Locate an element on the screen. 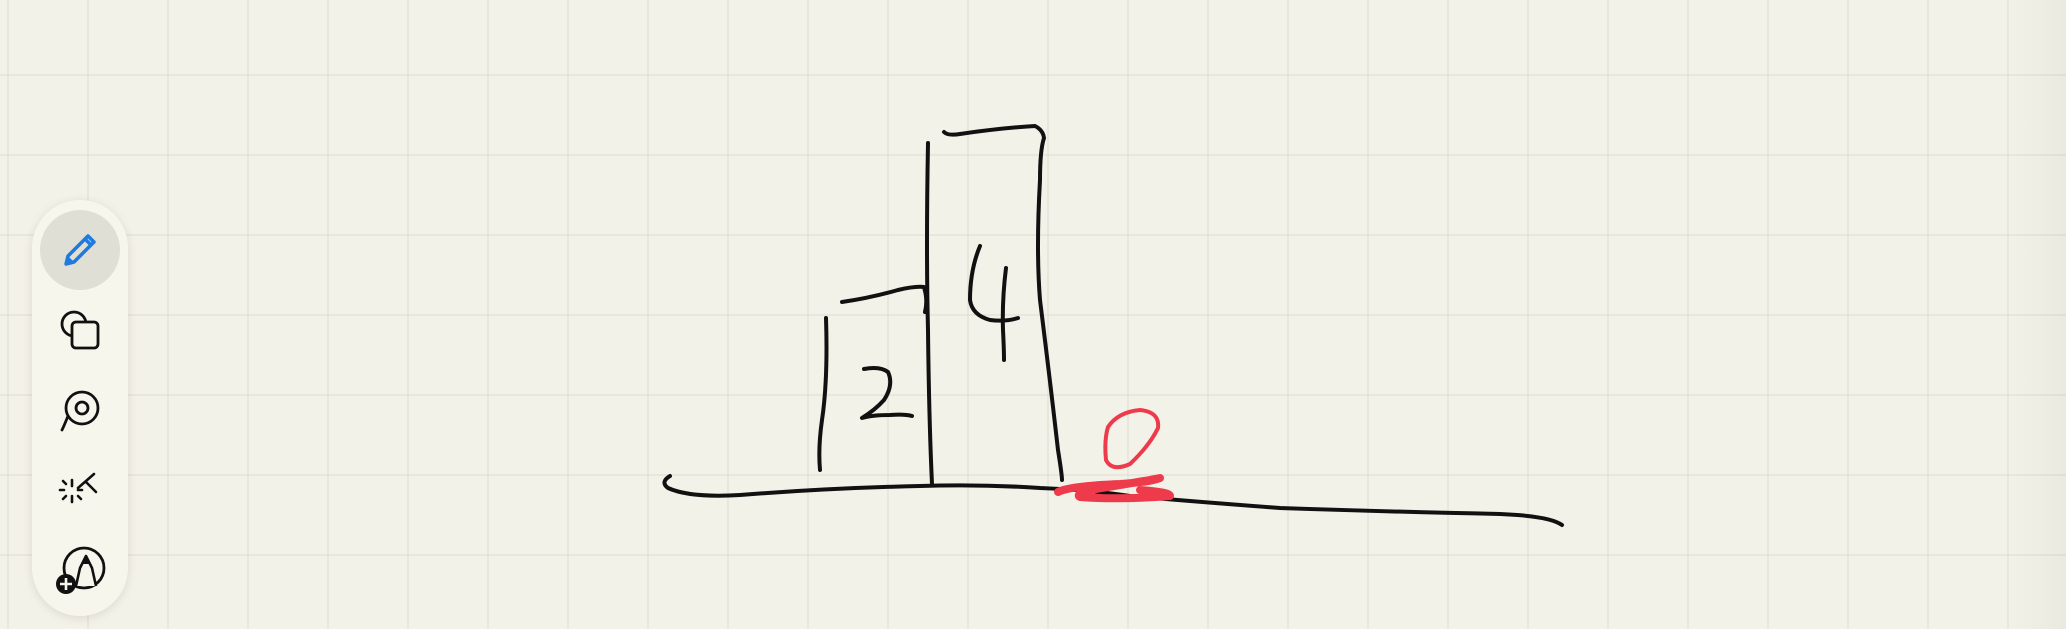 The height and width of the screenshot is (629, 2066). tool-magic is located at coordinates (80, 490).